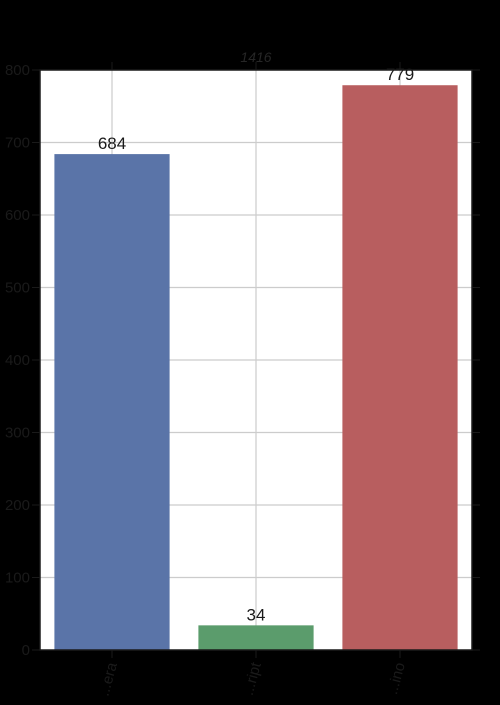 This screenshot has height=705, width=500. I want to click on x-tick-label: ...era, so click(108, 679).